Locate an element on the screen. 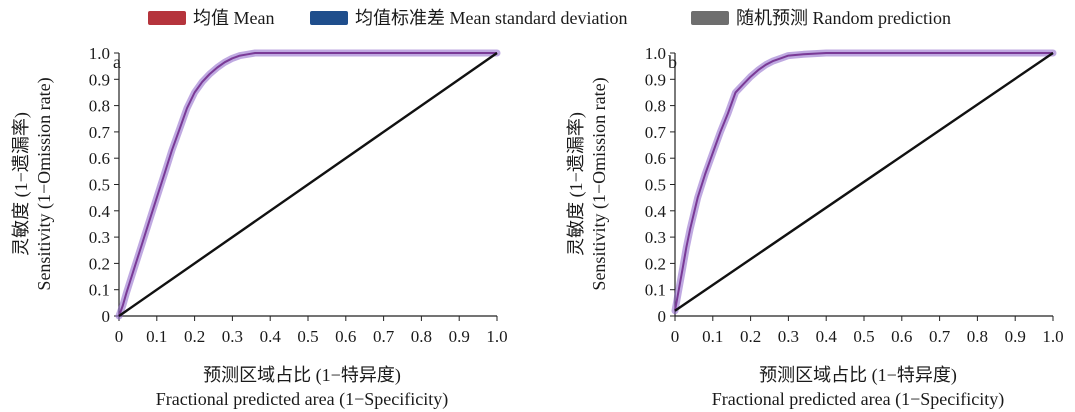 Image resolution: width=1075 pixels, height=412 pixels. panel-label-a: a is located at coordinates (117, 62).